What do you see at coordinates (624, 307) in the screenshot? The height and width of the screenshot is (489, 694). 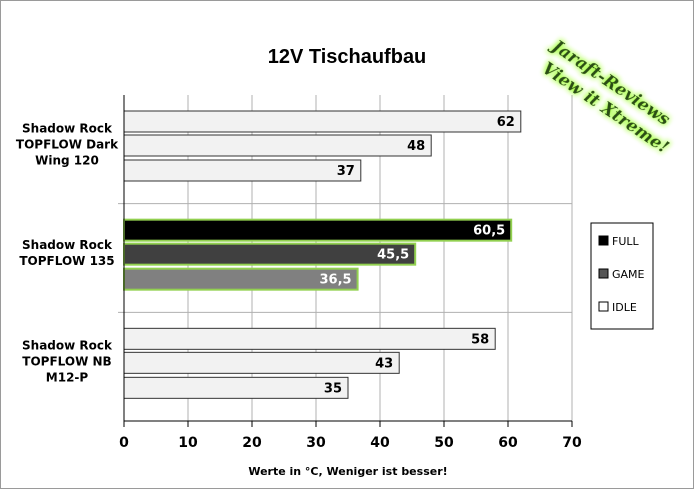 I see `legend-label: IDLE` at bounding box center [624, 307].